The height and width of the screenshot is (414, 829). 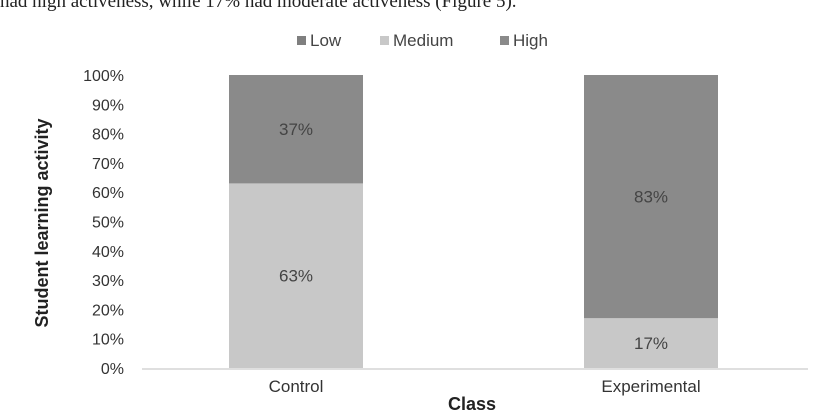 I want to click on data-label: 17%, so click(x=651, y=343).